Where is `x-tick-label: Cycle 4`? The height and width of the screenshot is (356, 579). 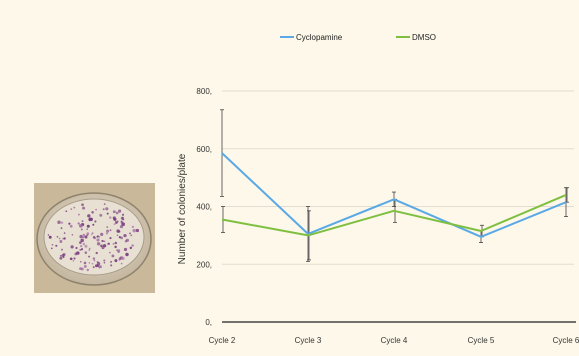 x-tick-label: Cycle 4 is located at coordinates (394, 340).